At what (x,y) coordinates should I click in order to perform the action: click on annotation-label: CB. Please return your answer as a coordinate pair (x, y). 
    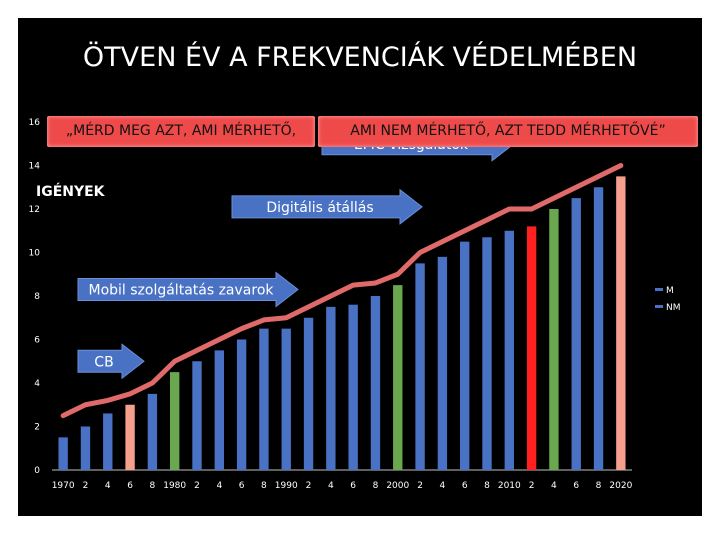
    Looking at the image, I should click on (103, 362).